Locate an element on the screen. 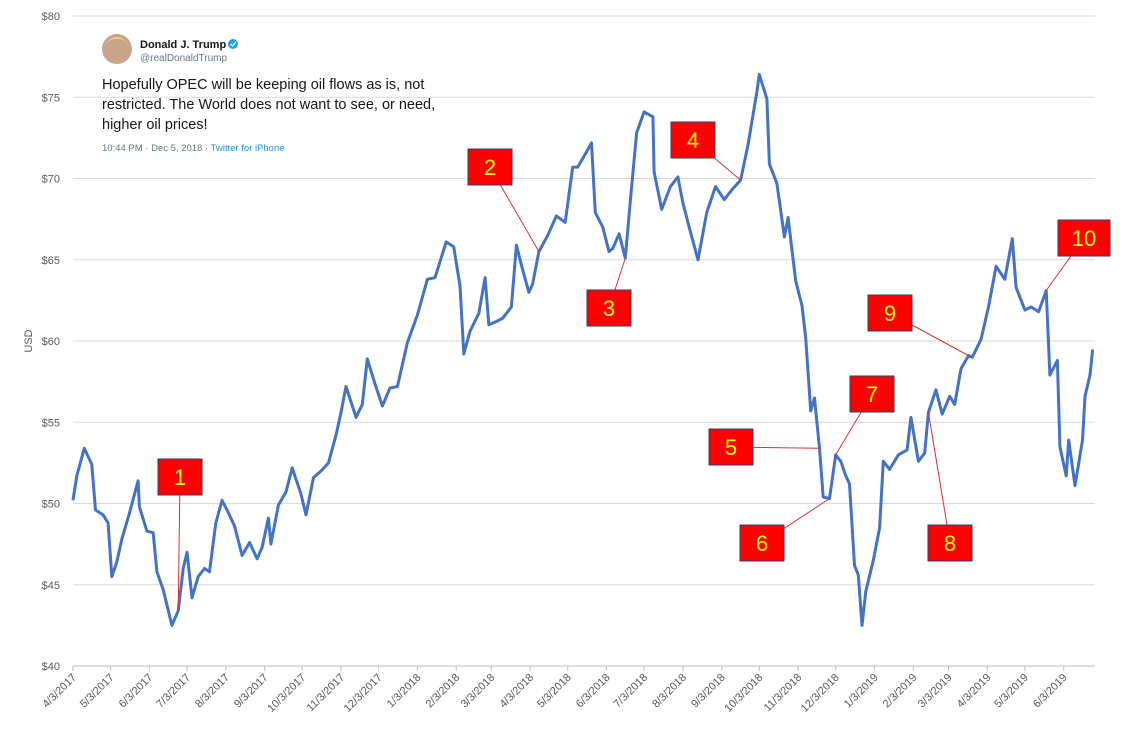 This screenshot has width=1122, height=736. x-tick-label: 6/3/2017 is located at coordinates (136, 691).